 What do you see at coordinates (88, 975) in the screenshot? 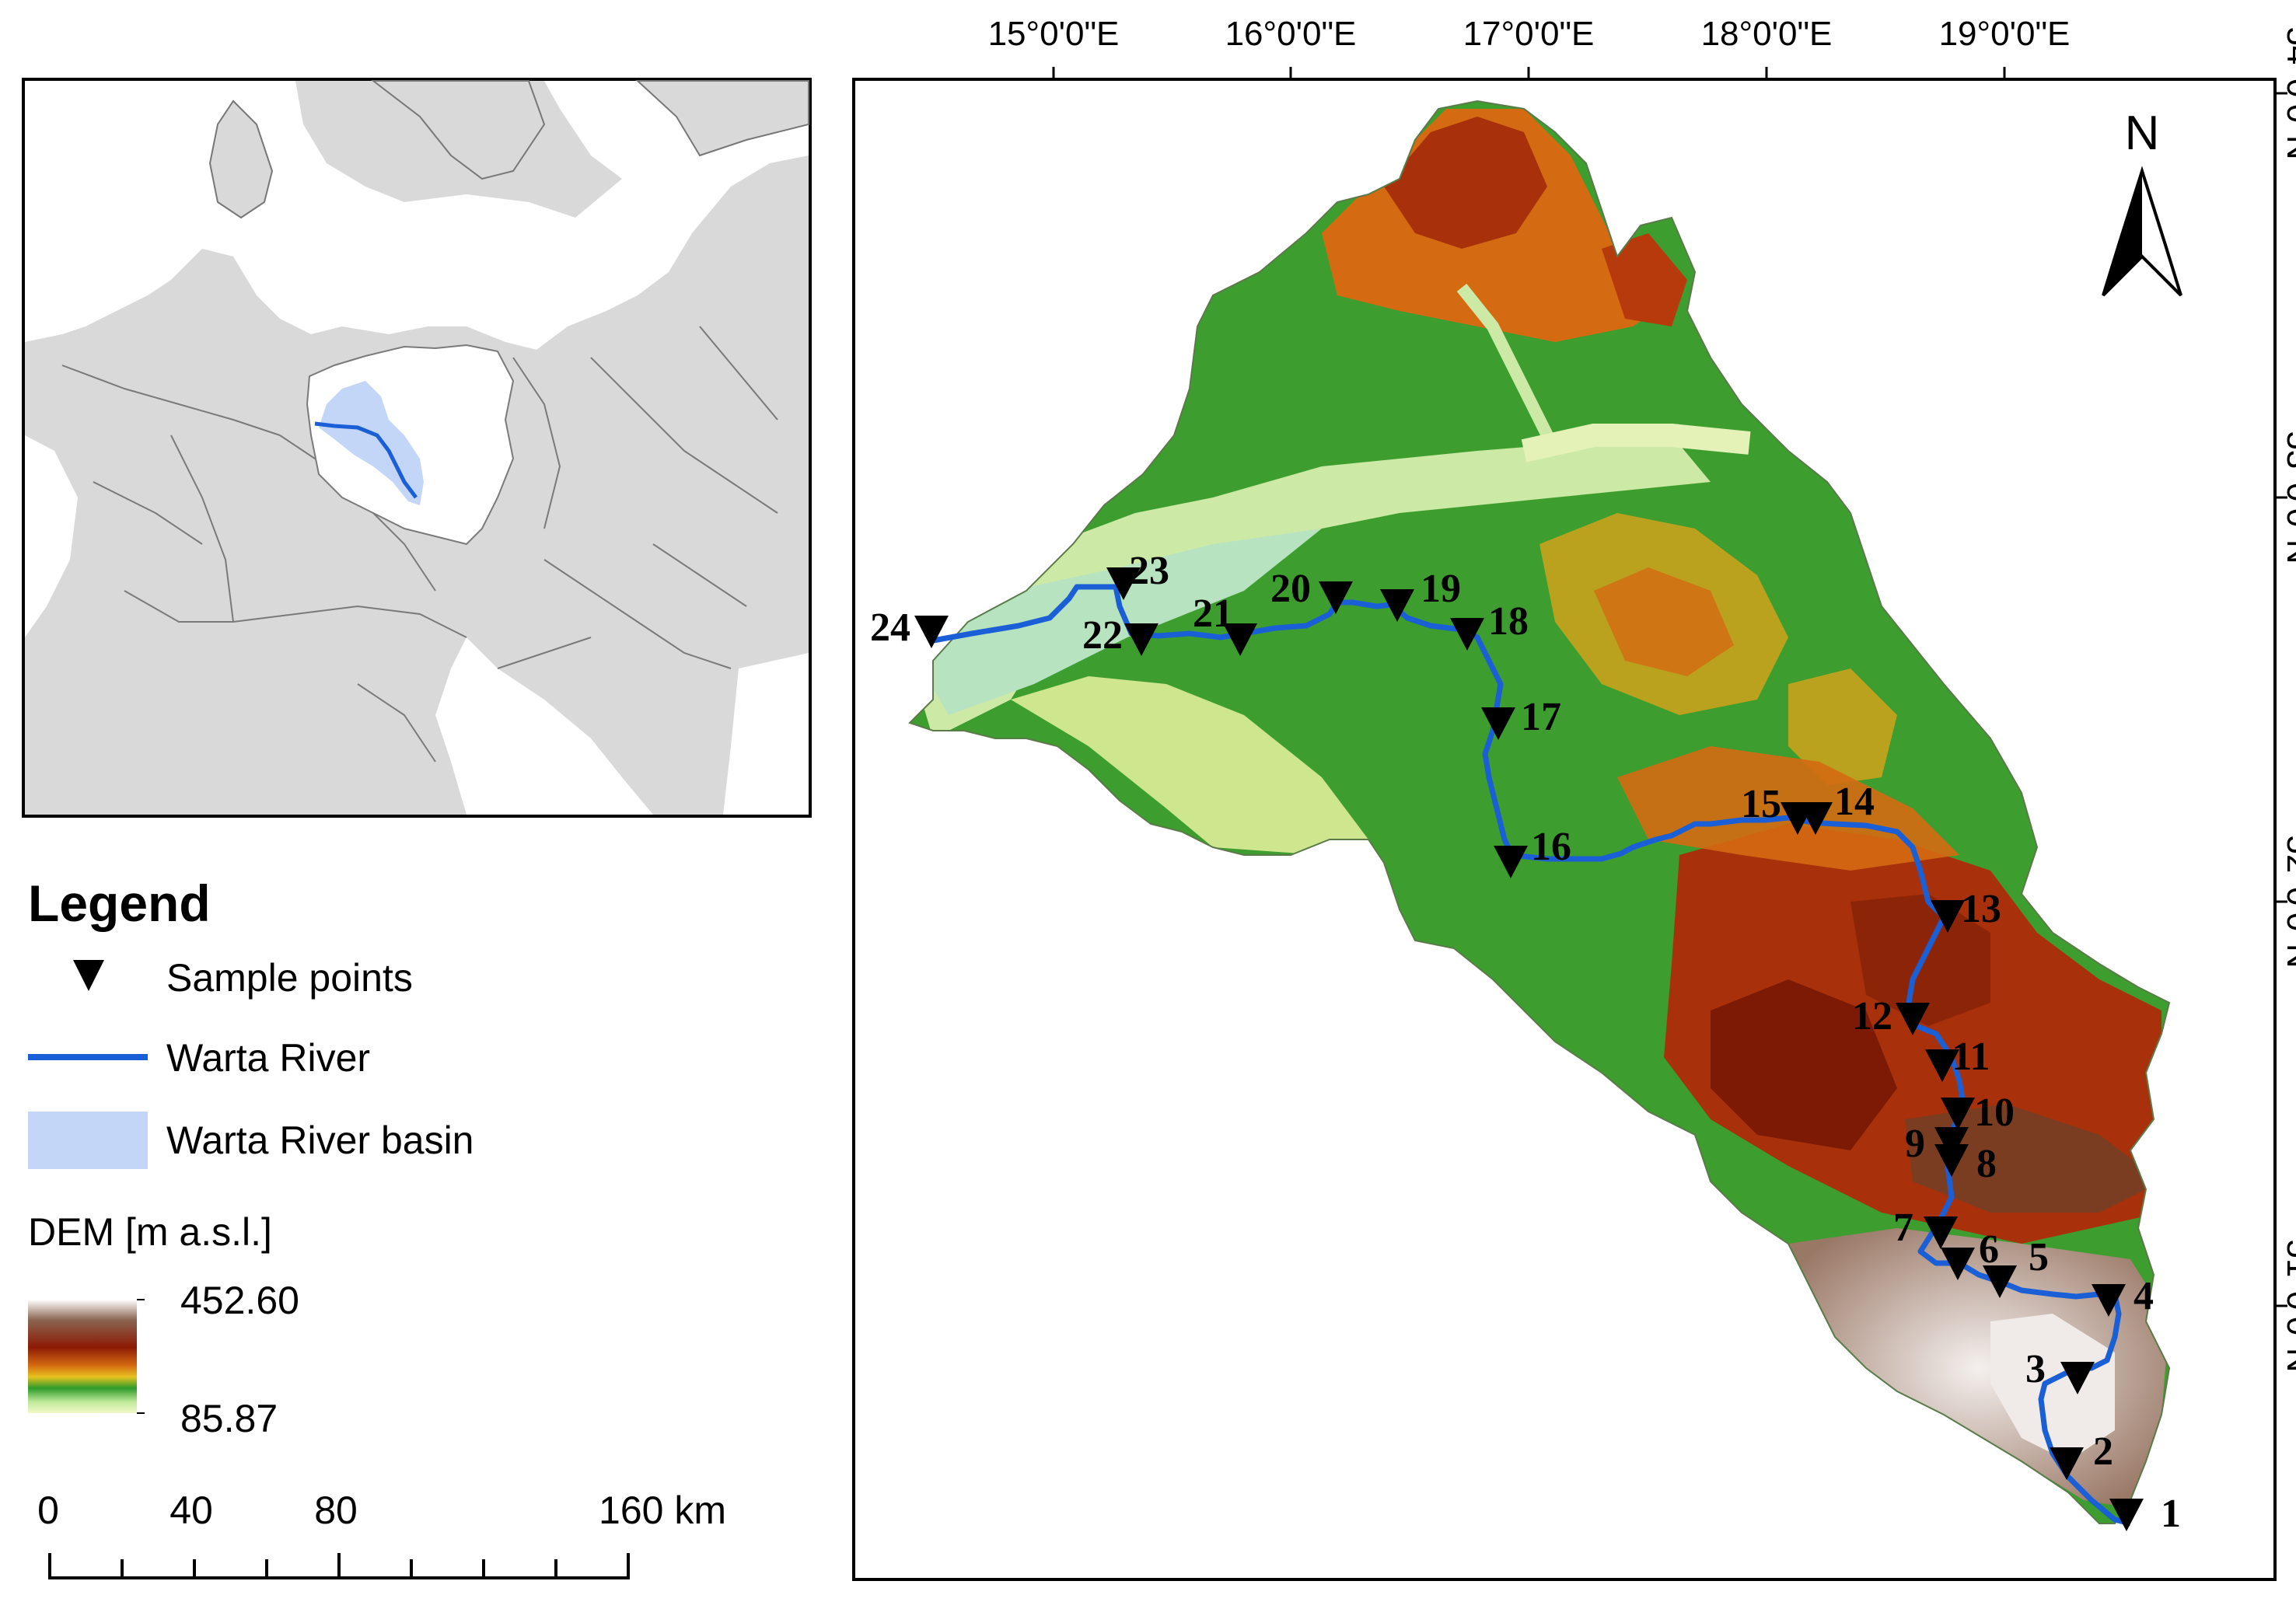
I see `legend-triangle-icon` at bounding box center [88, 975].